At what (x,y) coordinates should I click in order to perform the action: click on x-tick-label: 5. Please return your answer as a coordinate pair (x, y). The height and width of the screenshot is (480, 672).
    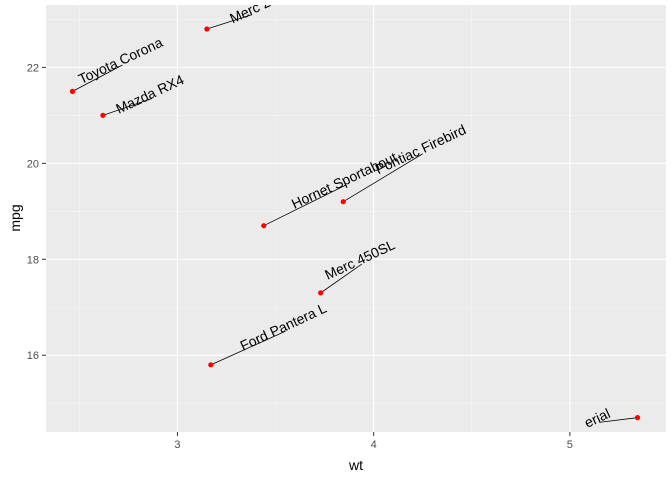
    Looking at the image, I should click on (570, 445).